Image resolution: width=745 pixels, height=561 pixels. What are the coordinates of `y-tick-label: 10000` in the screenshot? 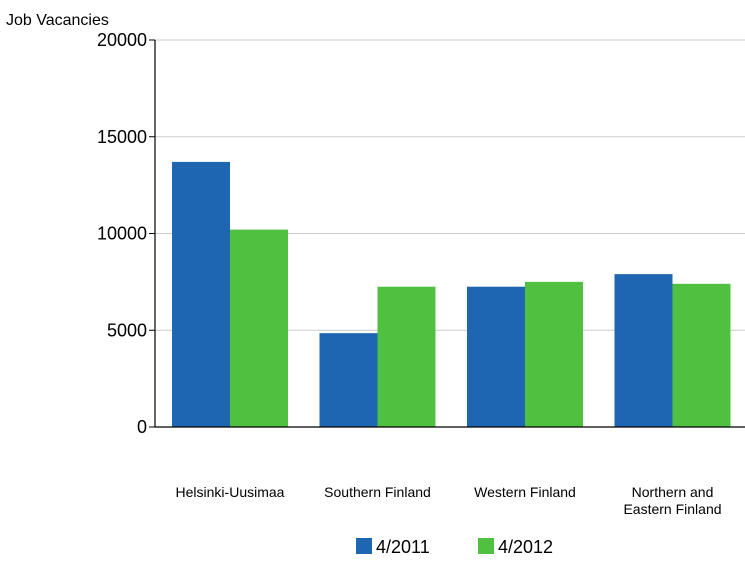 It's located at (122, 234).